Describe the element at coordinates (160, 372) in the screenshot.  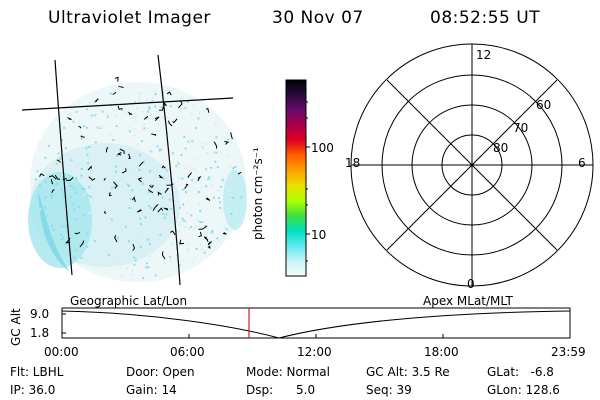
I see `status-door: Door: Open` at that location.